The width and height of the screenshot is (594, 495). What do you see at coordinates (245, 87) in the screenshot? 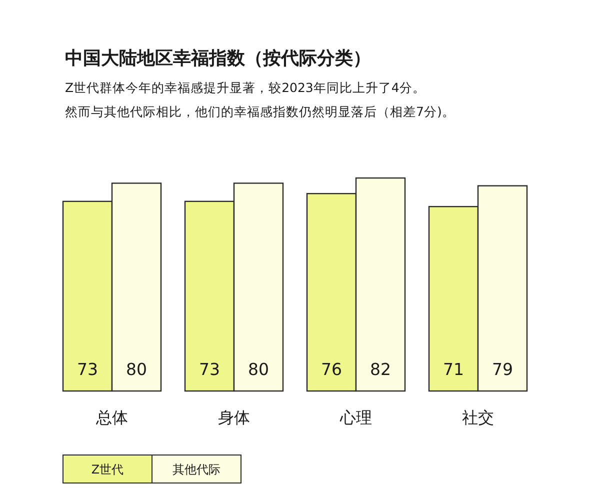
I see `subtitle: Z世代群体今年的幸福感提升显著，较2023年同比上升了4分。` at bounding box center [245, 87].